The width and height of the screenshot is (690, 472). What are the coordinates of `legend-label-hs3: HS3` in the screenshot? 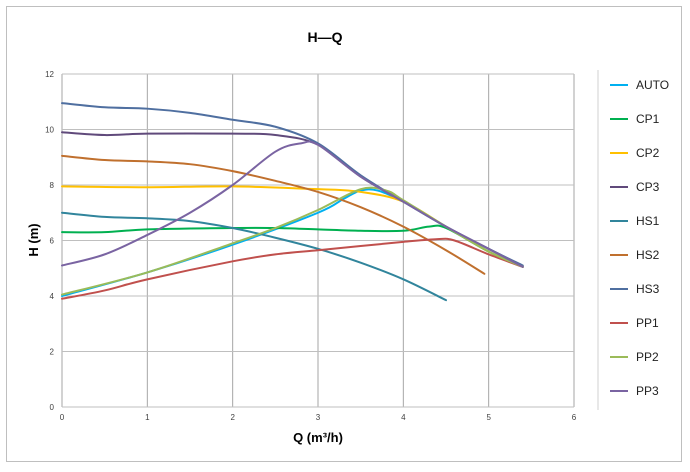 It's located at (648, 289).